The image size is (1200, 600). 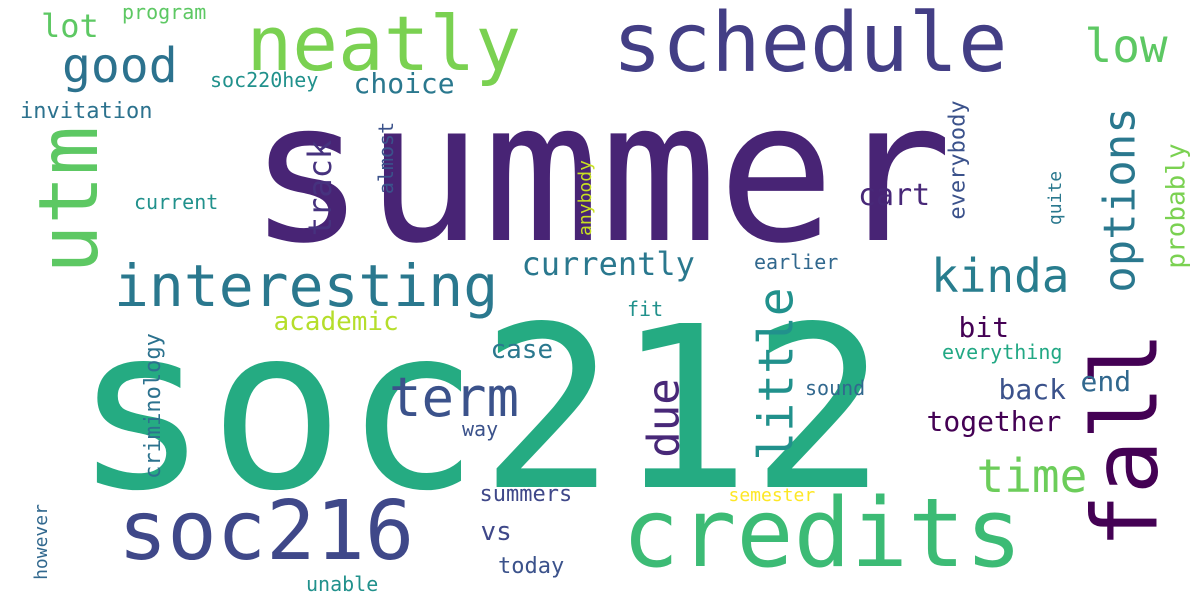 I want to click on word-semester: semester, so click(x=772, y=495).